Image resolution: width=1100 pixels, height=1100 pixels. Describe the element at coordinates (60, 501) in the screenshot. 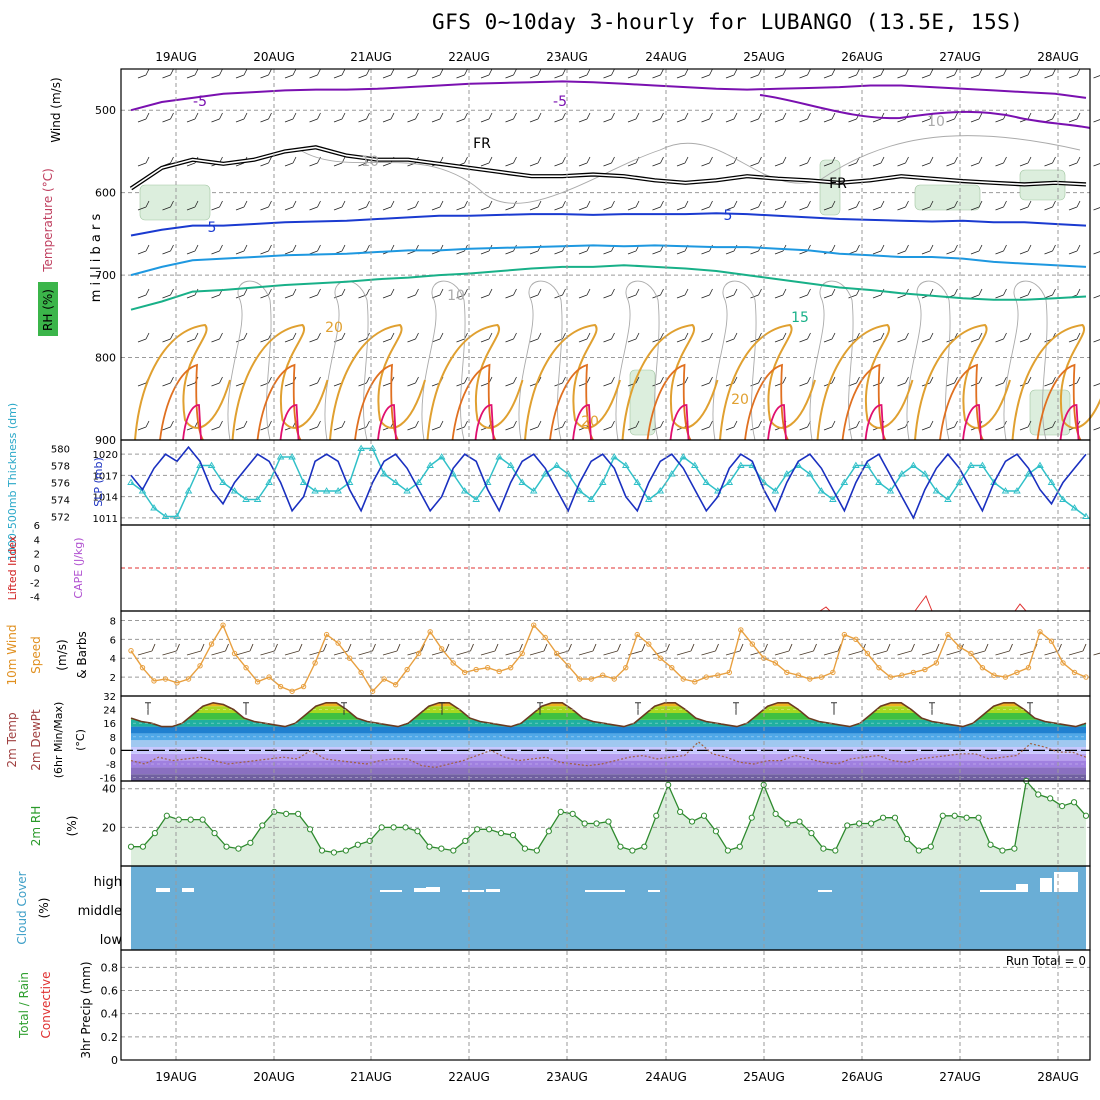

I see `thickness-tick-label: 574` at that location.